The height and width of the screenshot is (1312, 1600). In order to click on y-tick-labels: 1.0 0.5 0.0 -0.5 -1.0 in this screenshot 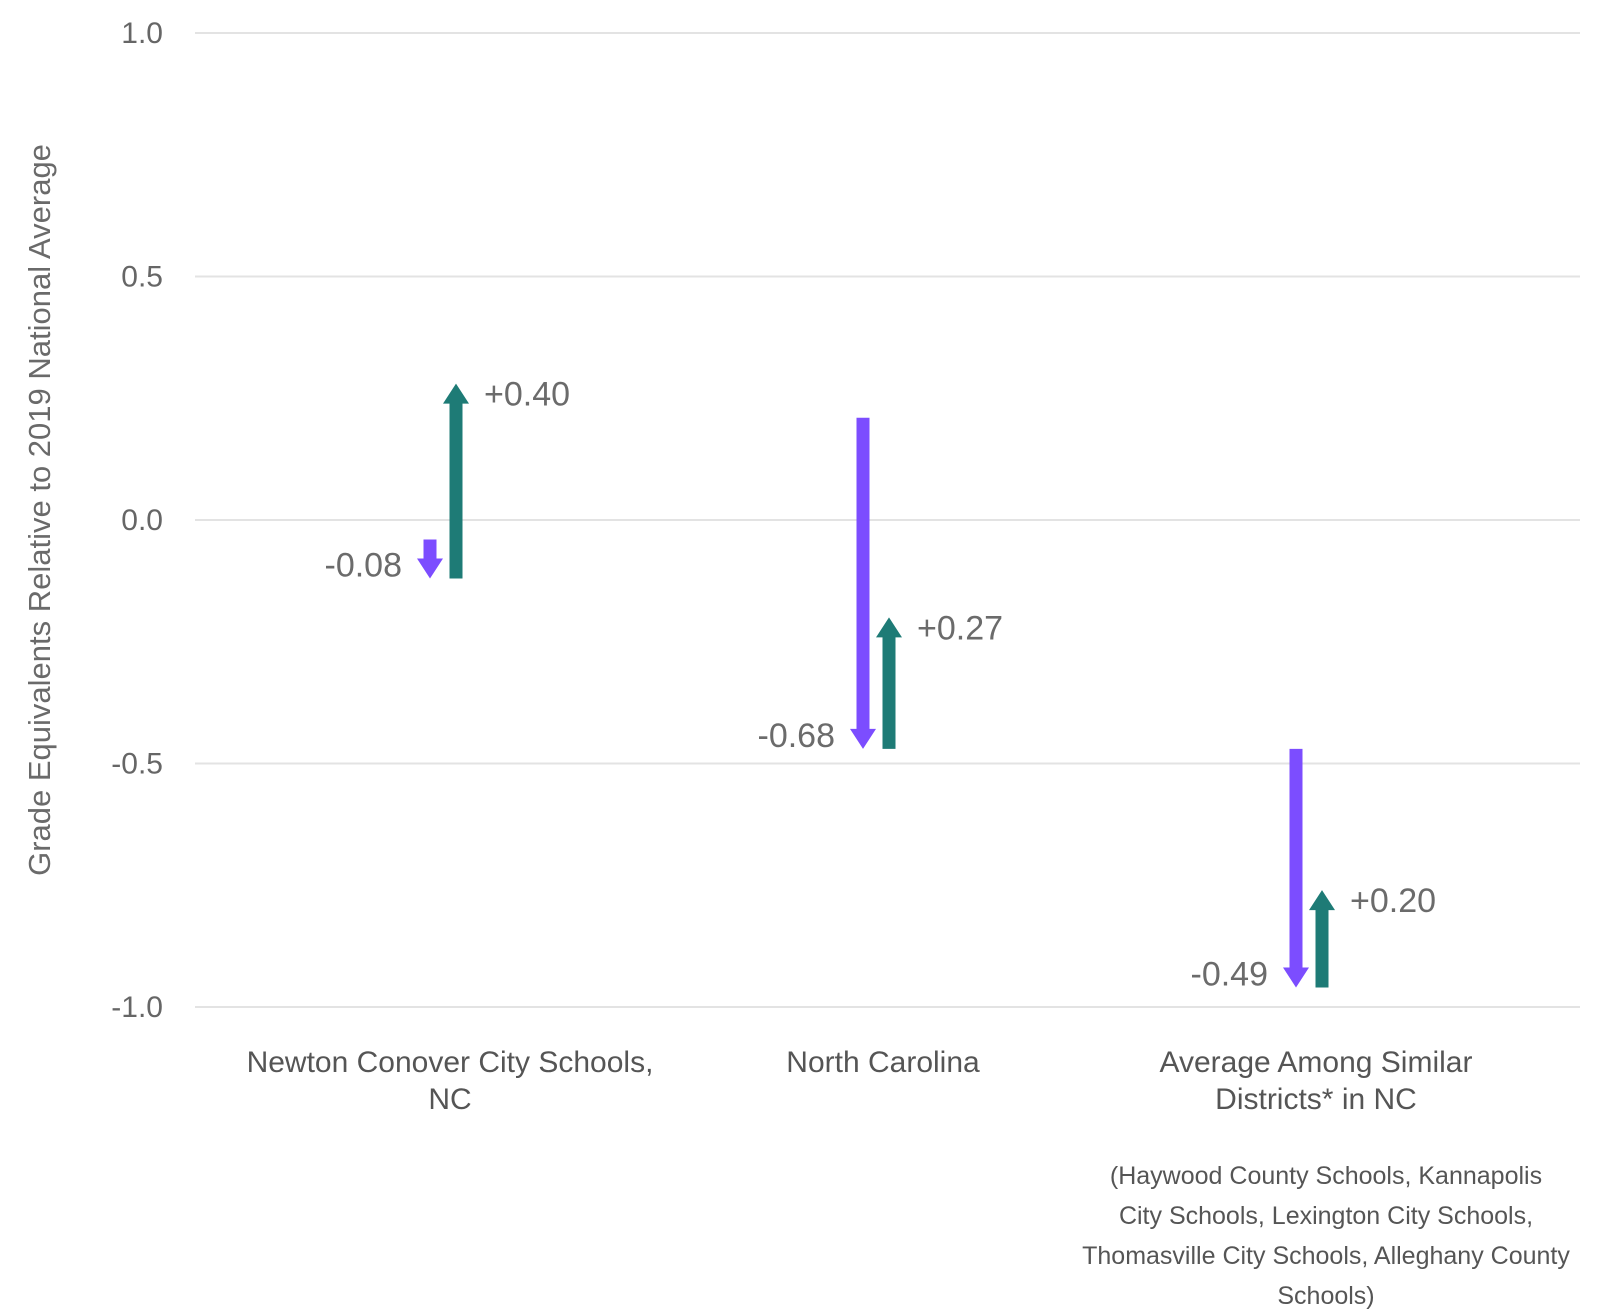, I will do `click(137, 520)`.